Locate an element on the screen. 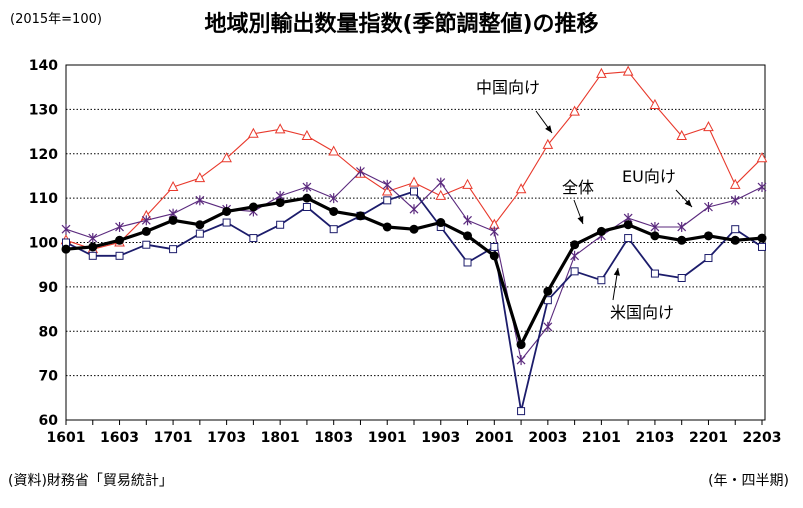 This screenshot has width=803, height=508. y-tick-label: 140 is located at coordinates (43, 66).